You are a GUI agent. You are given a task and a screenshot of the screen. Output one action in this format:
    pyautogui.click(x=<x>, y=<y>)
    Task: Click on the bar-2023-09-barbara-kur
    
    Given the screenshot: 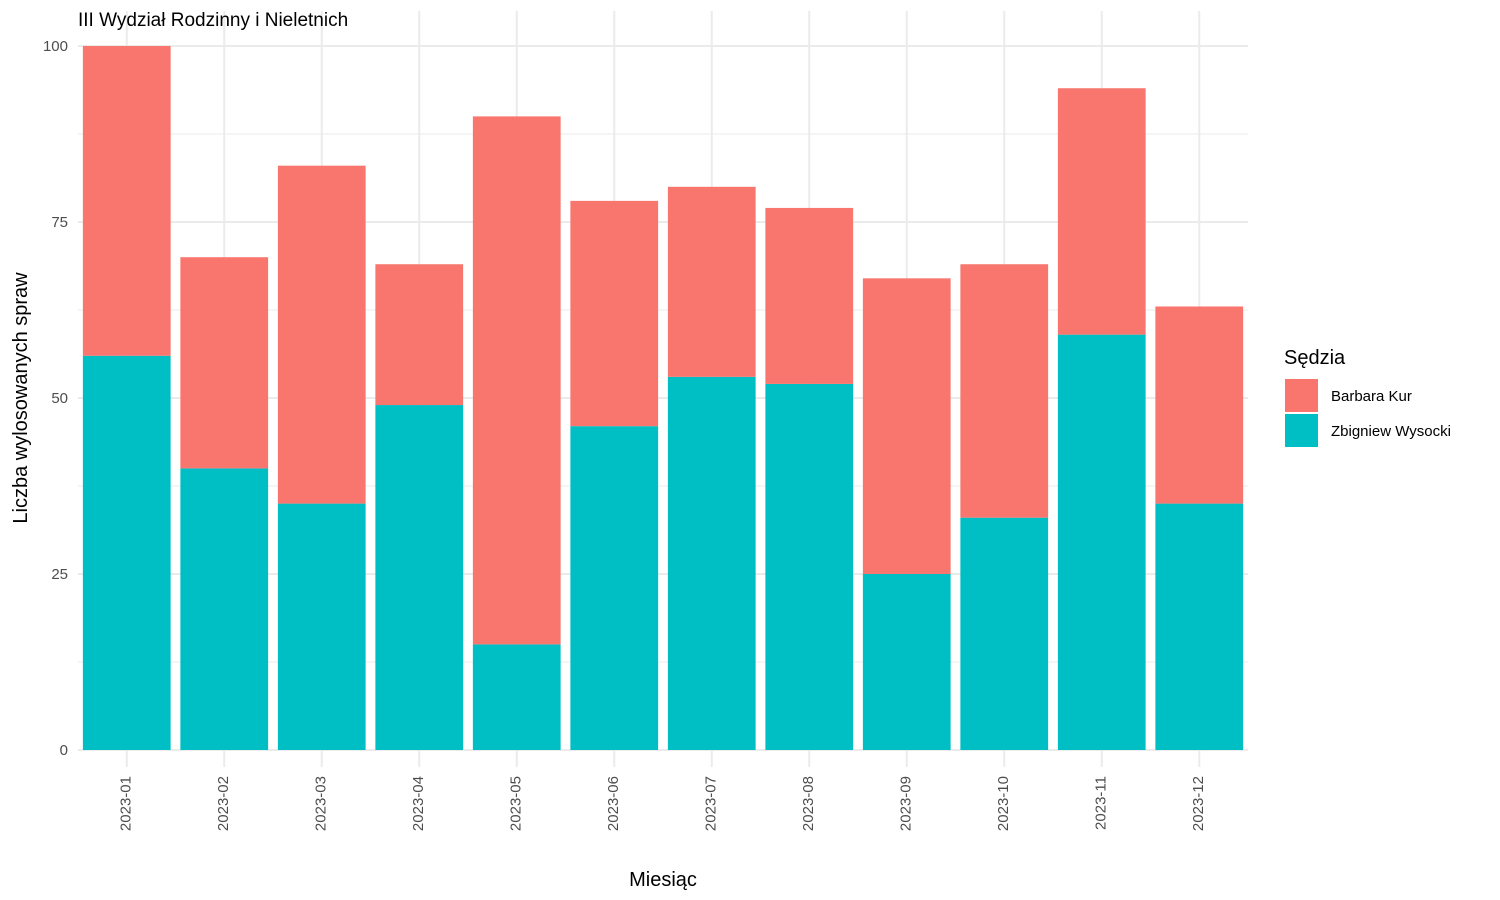 What is the action you would take?
    pyautogui.click(x=906, y=426)
    